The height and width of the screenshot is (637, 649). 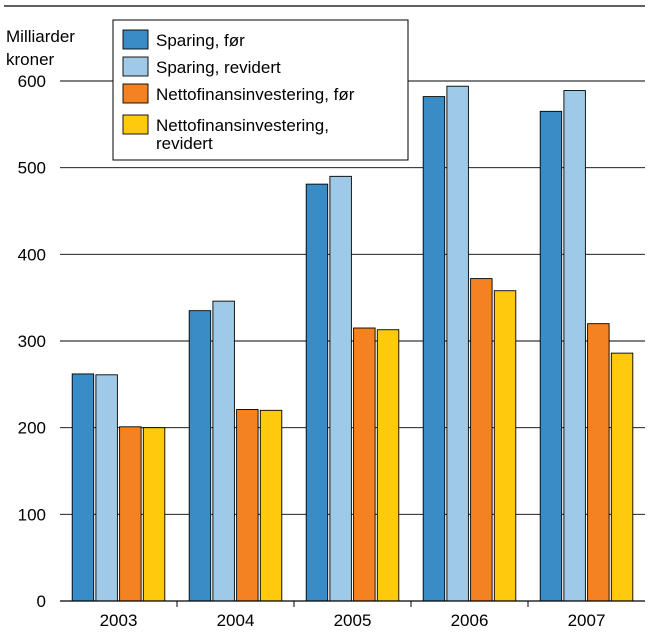 What do you see at coordinates (41, 601) in the screenshot?
I see `y-tick-label: 0` at bounding box center [41, 601].